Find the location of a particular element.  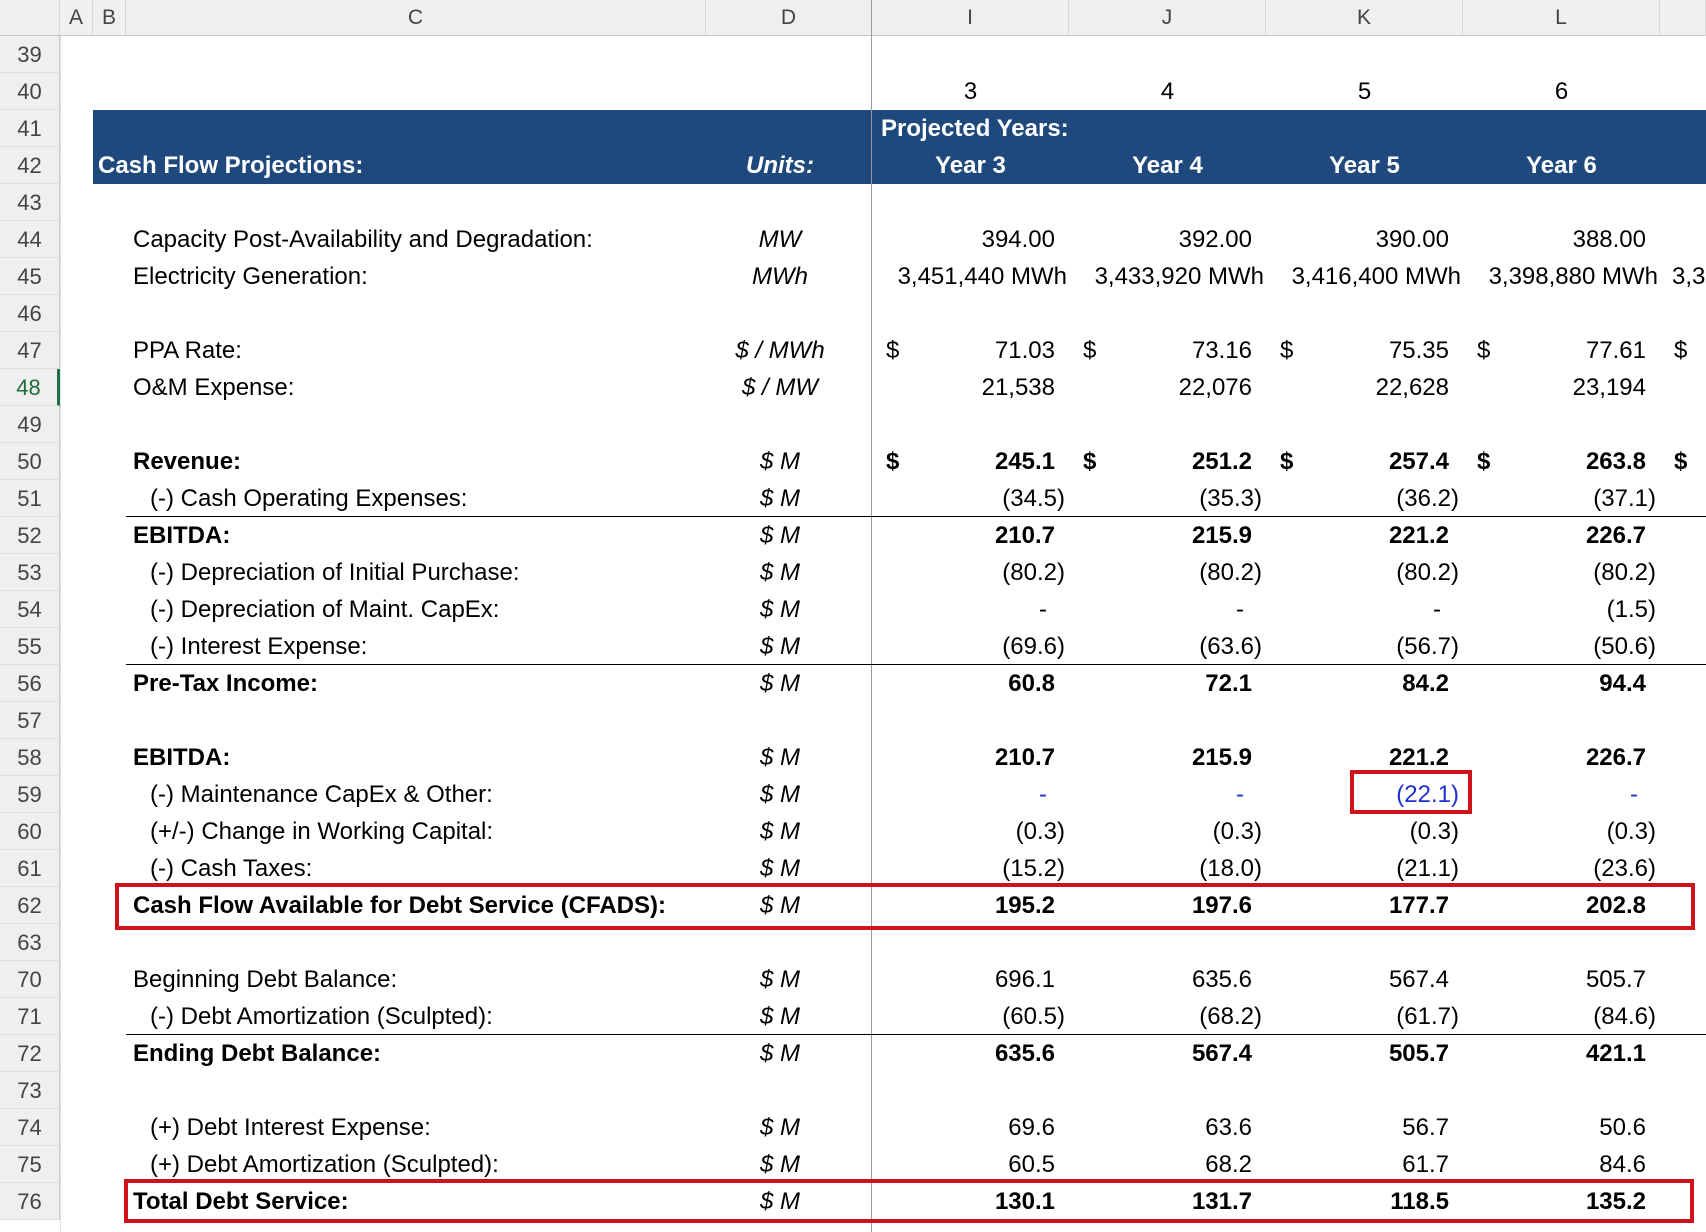

value-cell: 22,628 is located at coordinates (1412, 387).